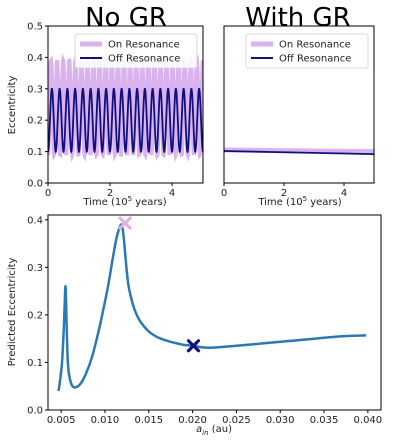  Describe the element at coordinates (12, 105) in the screenshot. I see `y-axis-label: Eccentricity` at that location.